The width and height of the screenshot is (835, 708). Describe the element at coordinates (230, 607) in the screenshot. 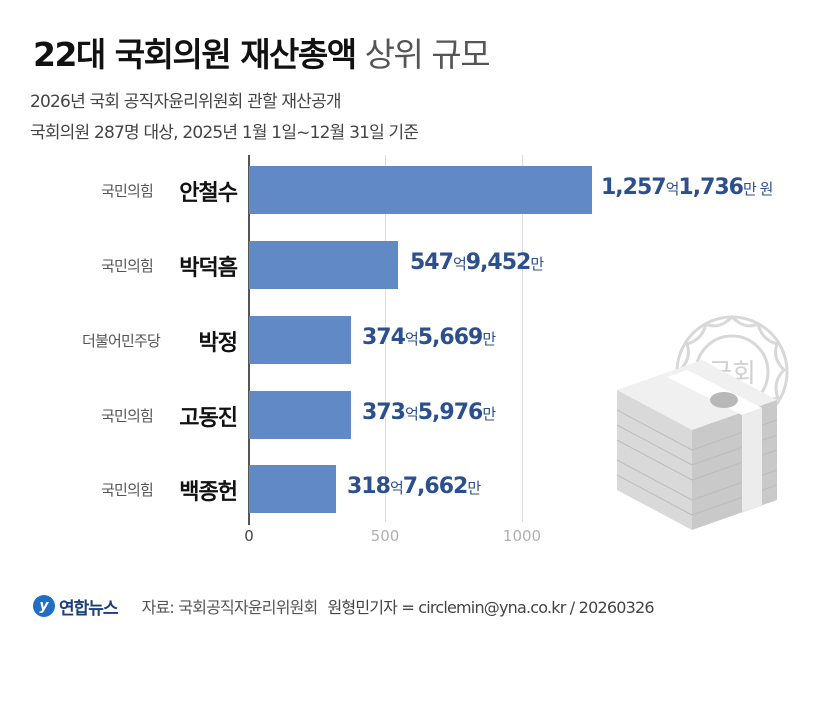

I see `source-text: 자료: 국회공직자윤리위원회` at that location.